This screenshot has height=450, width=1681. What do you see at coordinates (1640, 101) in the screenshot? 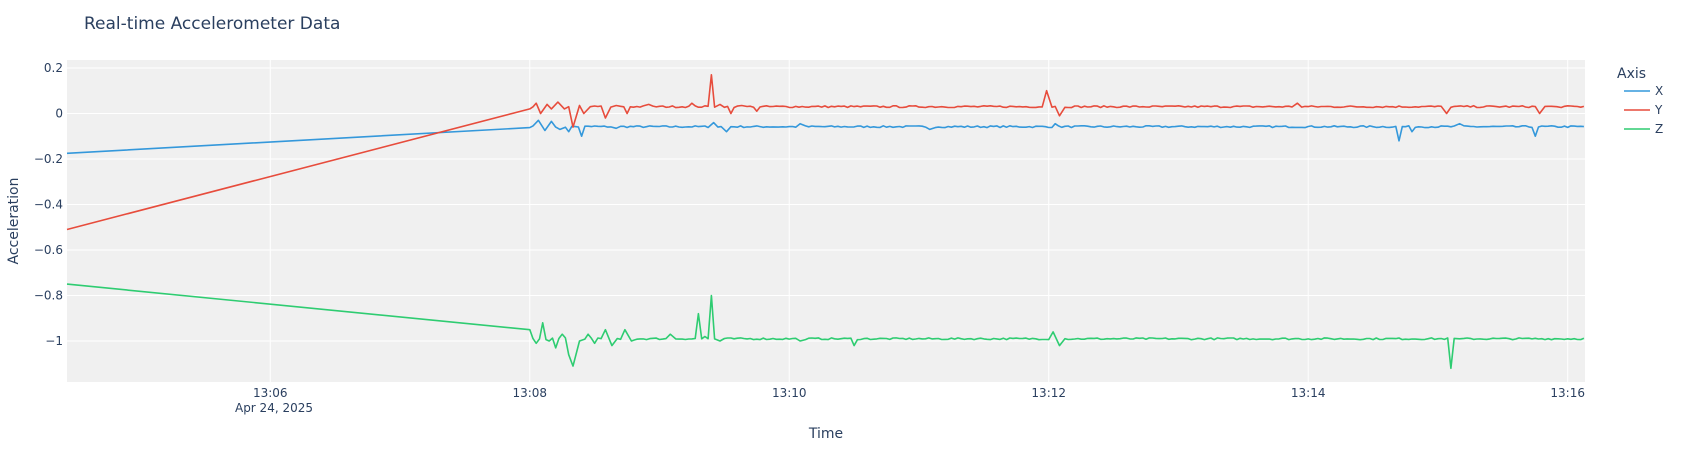
I see `legend: Axis XYZ` at bounding box center [1640, 101].